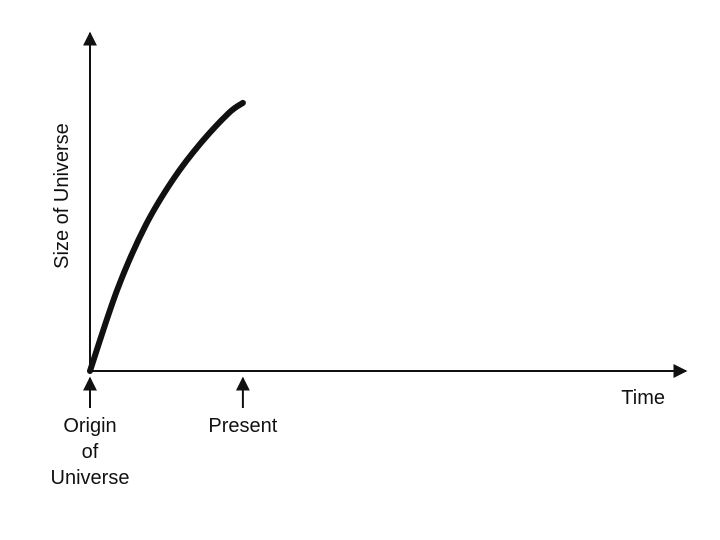  I want to click on y-axis-label: Size of Universe, so click(62, 196).